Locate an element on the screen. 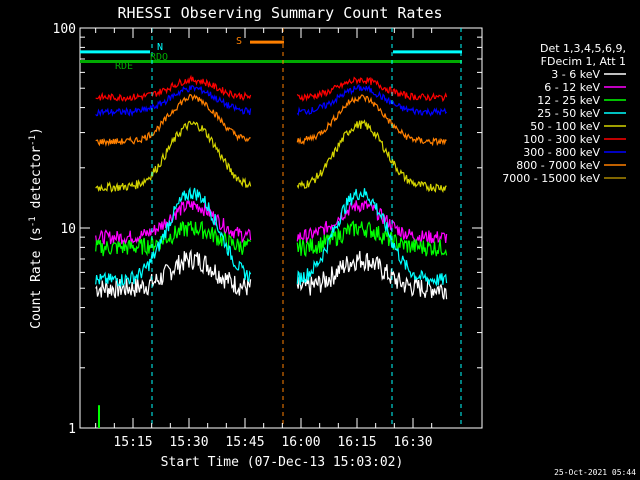 This screenshot has height=480, width=640. y-tick-label: 10 is located at coordinates (68, 229).